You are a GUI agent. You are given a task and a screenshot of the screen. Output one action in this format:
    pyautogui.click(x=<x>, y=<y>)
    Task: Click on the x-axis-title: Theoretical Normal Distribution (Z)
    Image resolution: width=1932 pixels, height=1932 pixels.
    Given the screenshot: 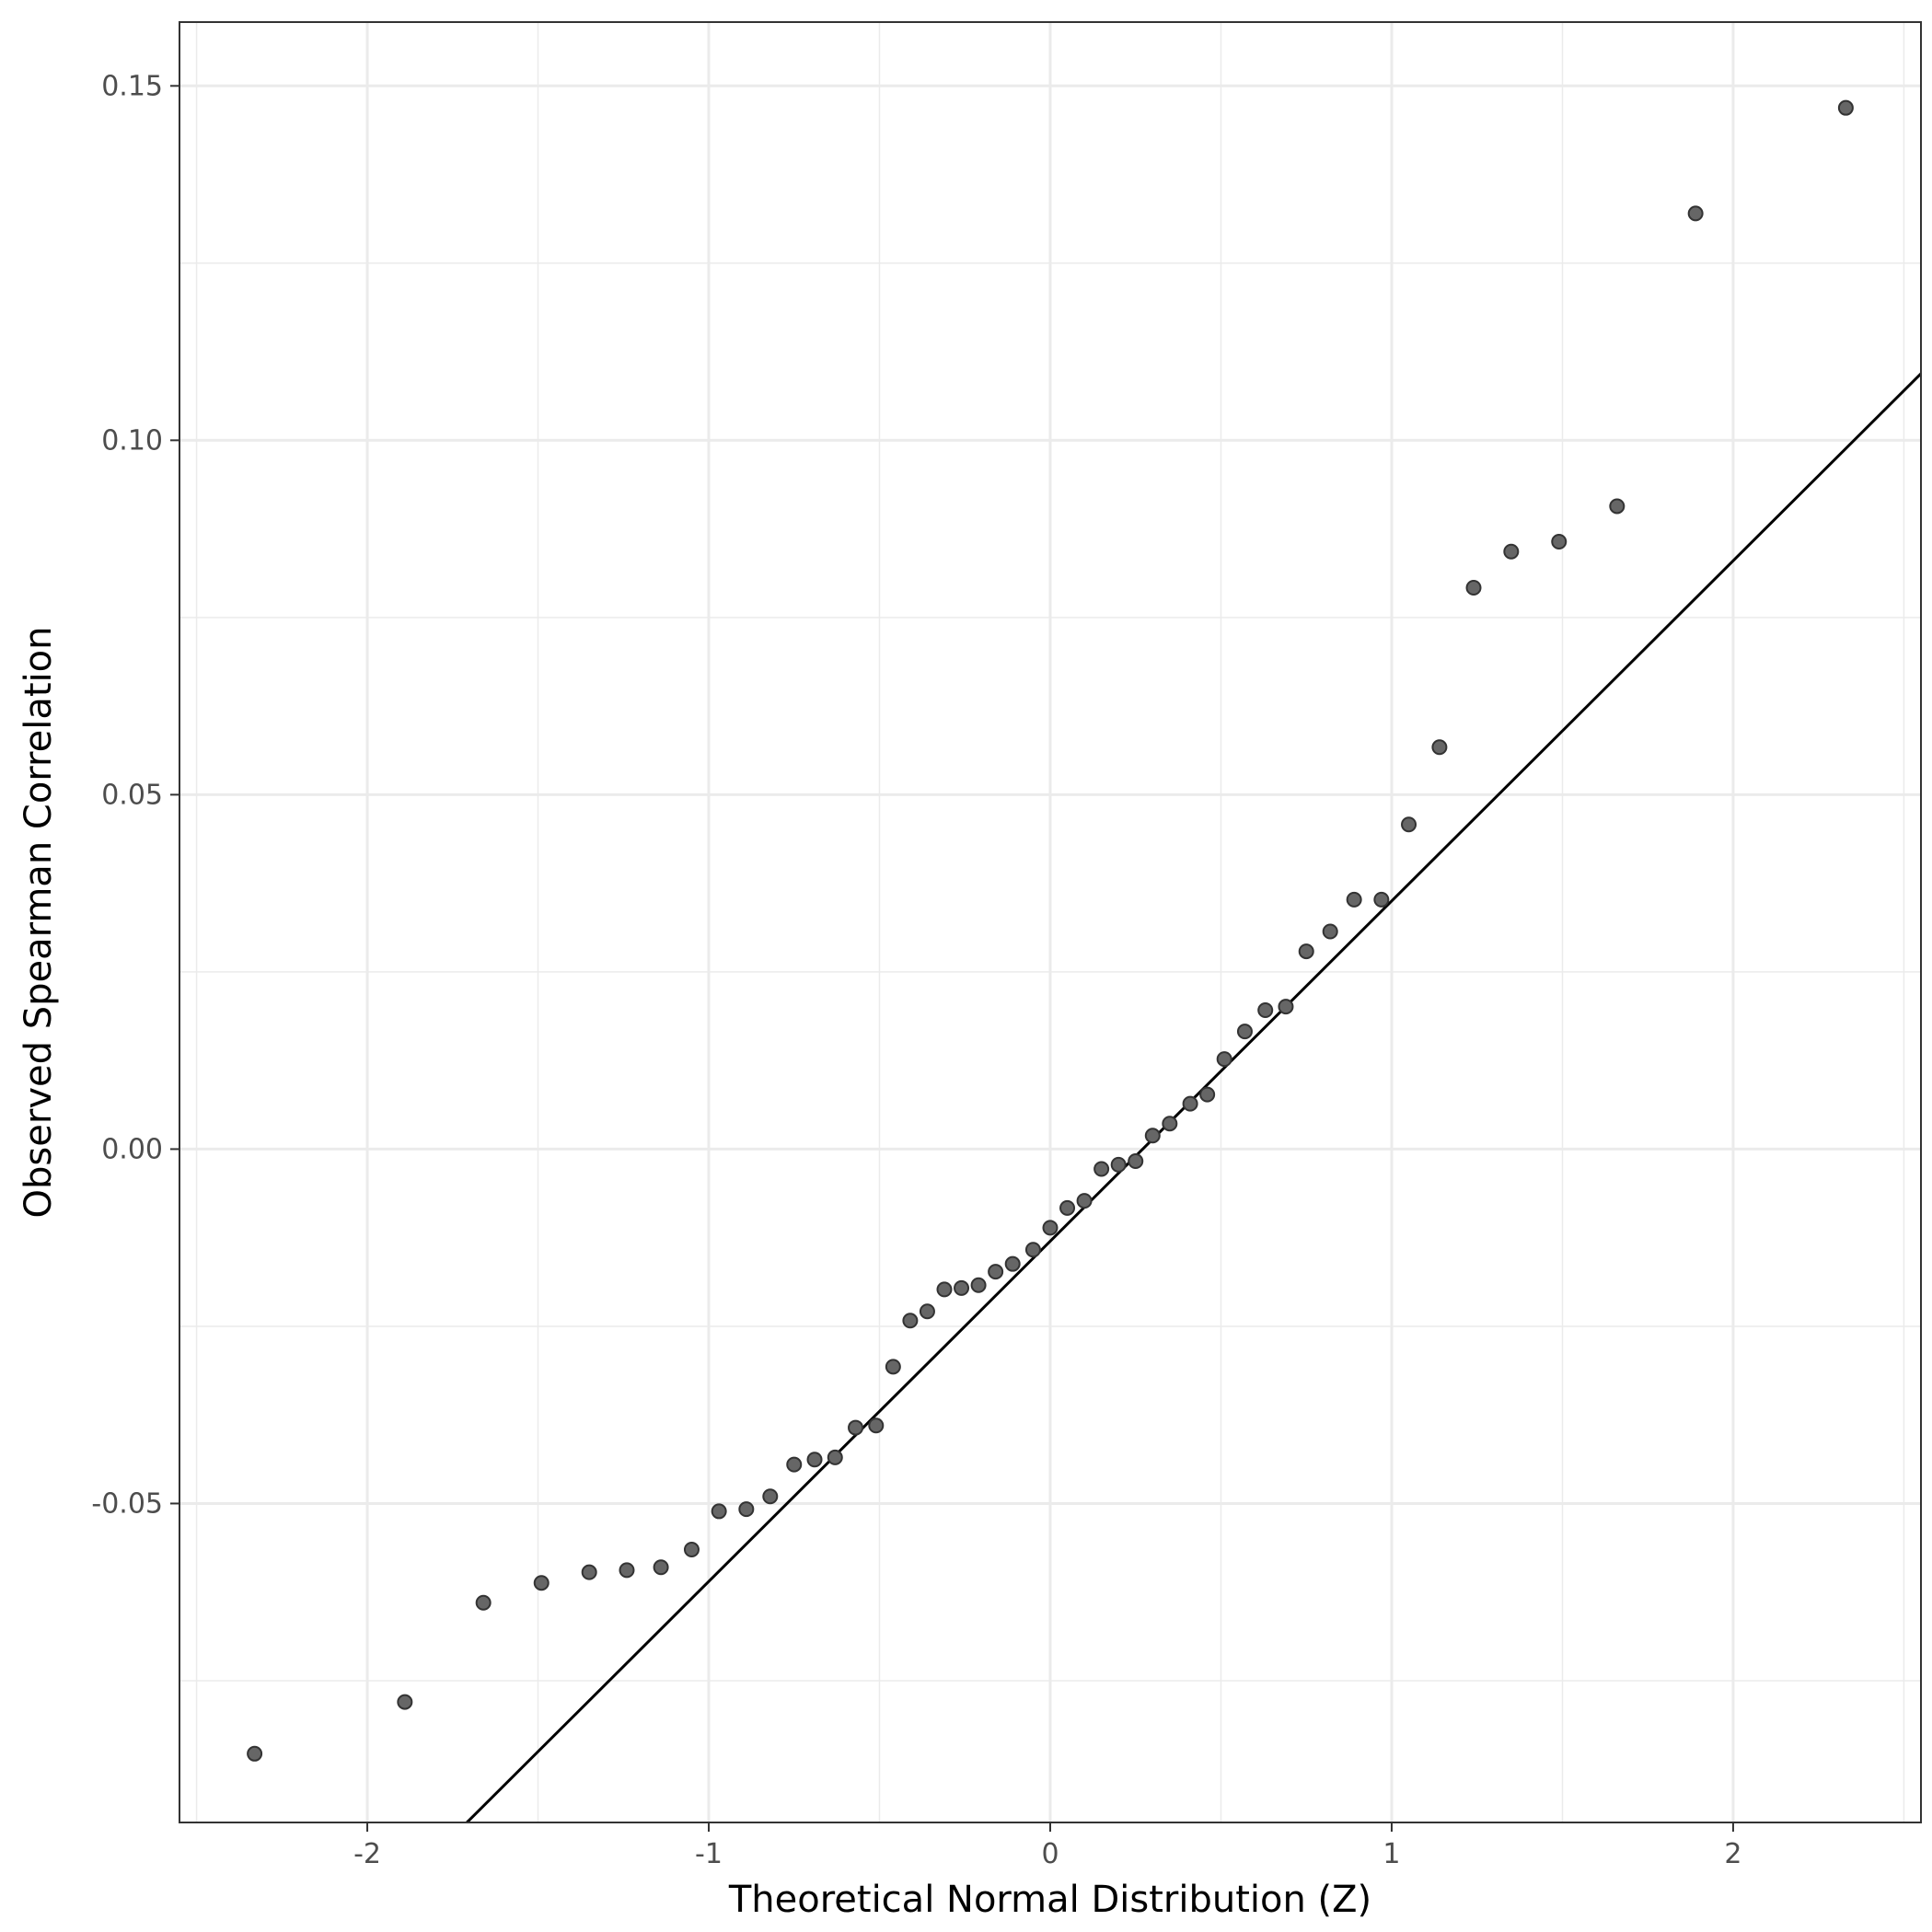 What is the action you would take?
    pyautogui.click(x=1050, y=1900)
    